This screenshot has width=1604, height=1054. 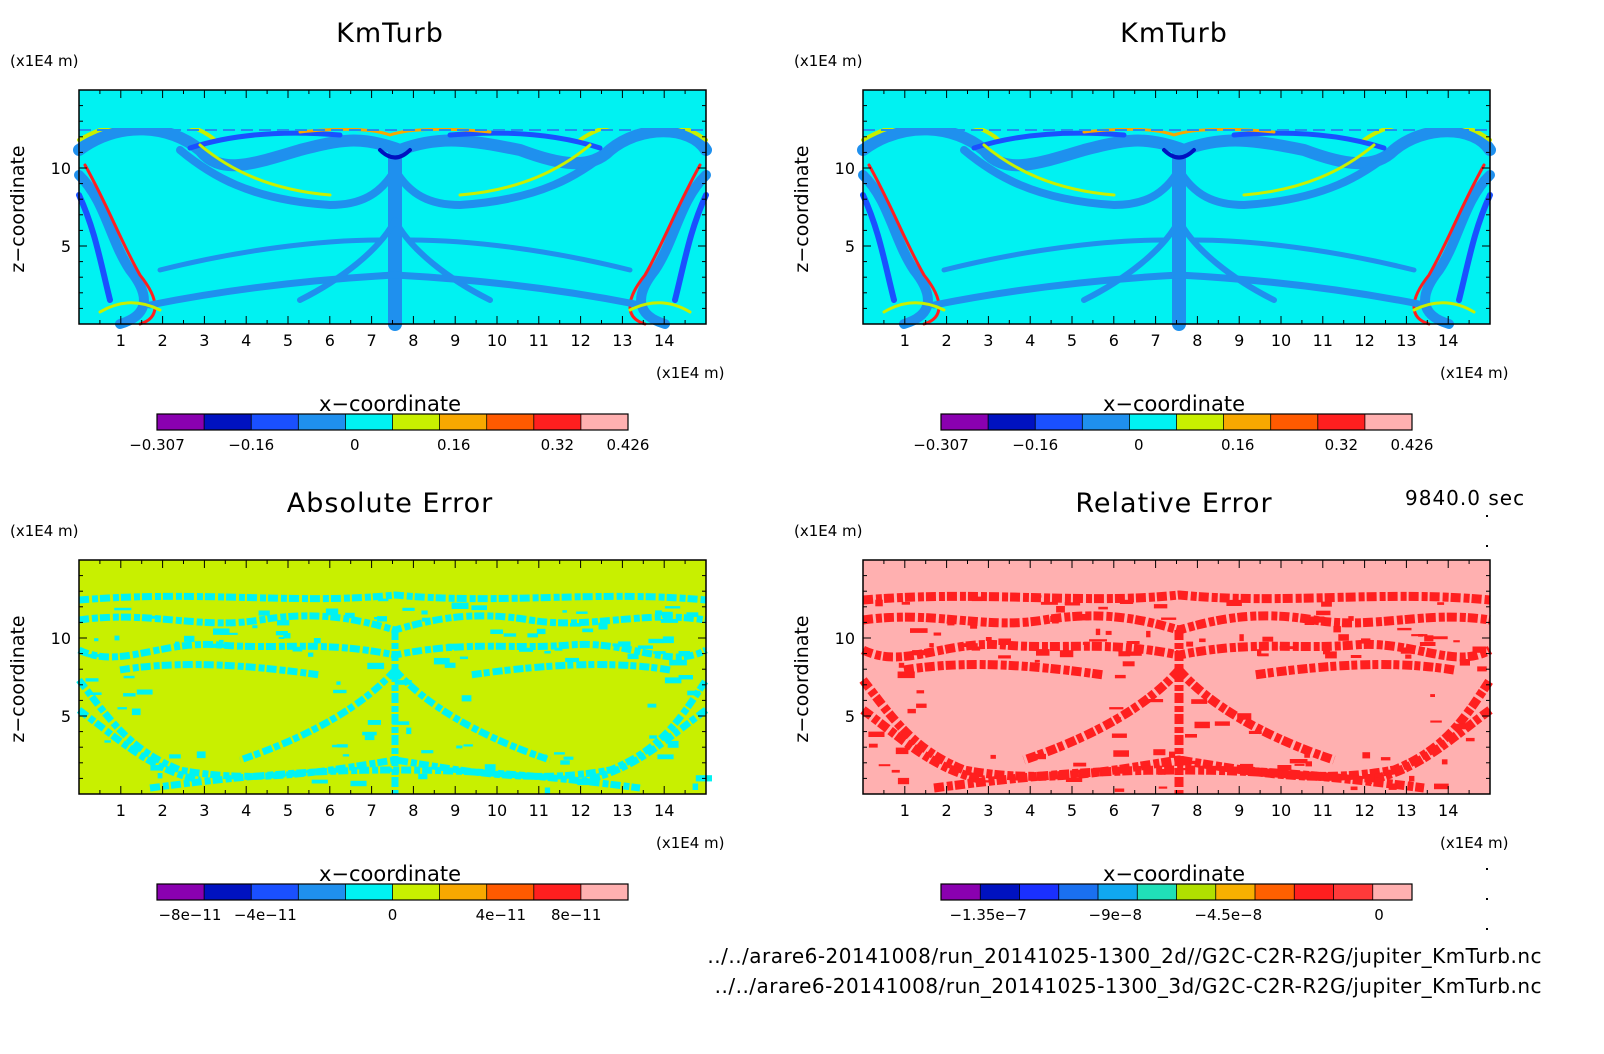 What do you see at coordinates (628, 445) in the screenshot?
I see `colorbar-label: 0.426` at bounding box center [628, 445].